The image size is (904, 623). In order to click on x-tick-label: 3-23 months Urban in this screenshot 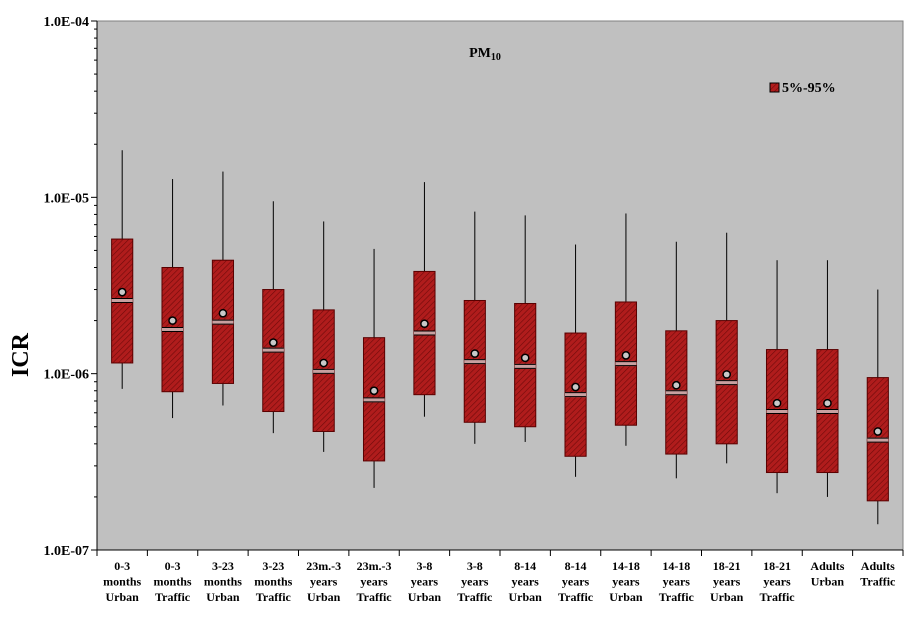, I will do `click(223, 581)`.